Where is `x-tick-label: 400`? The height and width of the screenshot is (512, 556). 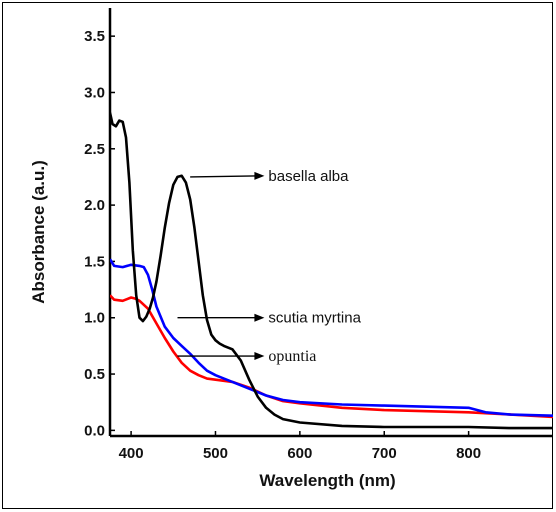 x-tick-label: 400 is located at coordinates (131, 453).